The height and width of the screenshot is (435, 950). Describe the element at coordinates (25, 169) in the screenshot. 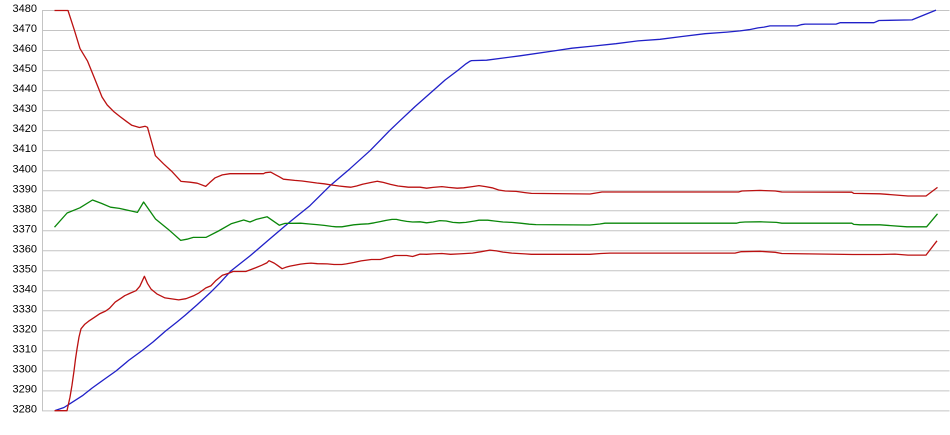

I see `svg-text: 3400` at that location.